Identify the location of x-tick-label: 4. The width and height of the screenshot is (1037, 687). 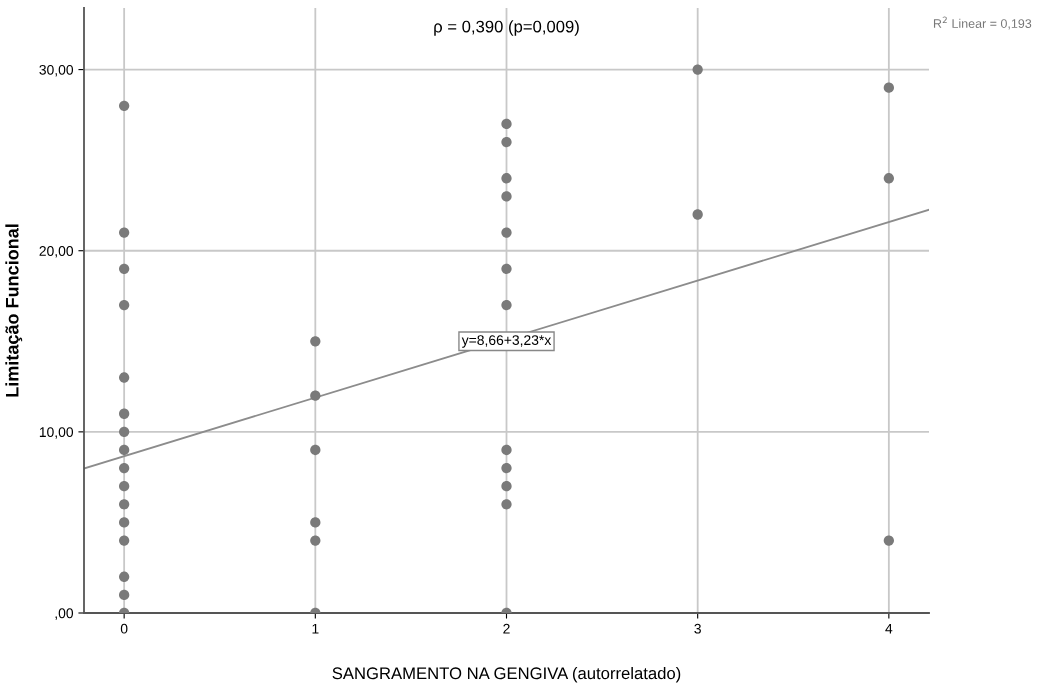
(889, 628).